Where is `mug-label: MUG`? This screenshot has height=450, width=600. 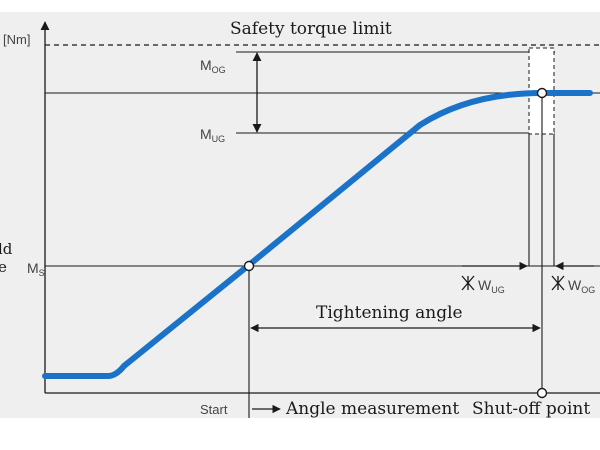
mug-label: MUG is located at coordinates (212, 135).